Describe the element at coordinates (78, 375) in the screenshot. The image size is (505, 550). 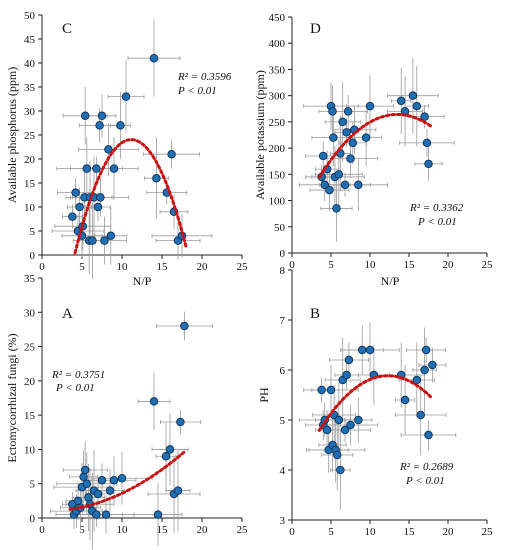
I see `r2-annotation: R² = 0.3751` at that location.